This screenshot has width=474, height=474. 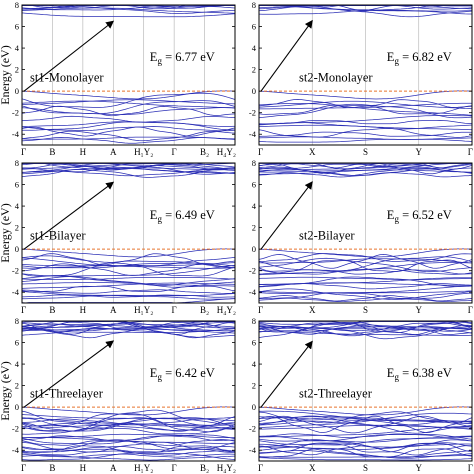 I want to click on band-gap-value: = 6.38 eV, so click(x=425, y=373).